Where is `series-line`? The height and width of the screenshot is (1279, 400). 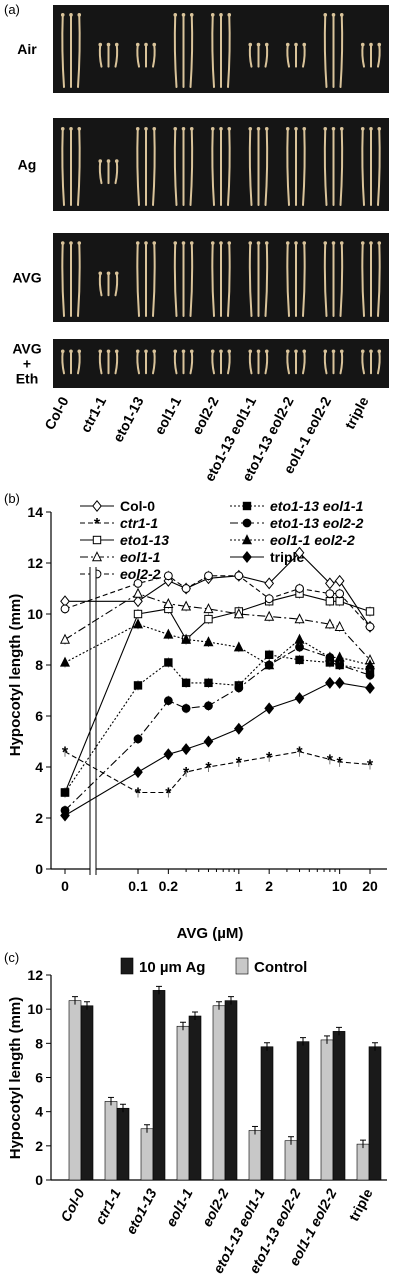 series-line is located at coordinates (218, 590).